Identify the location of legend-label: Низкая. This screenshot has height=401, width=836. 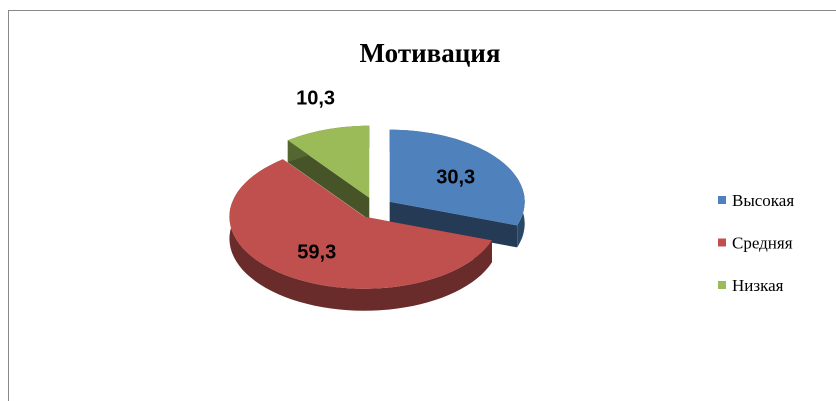
(758, 285).